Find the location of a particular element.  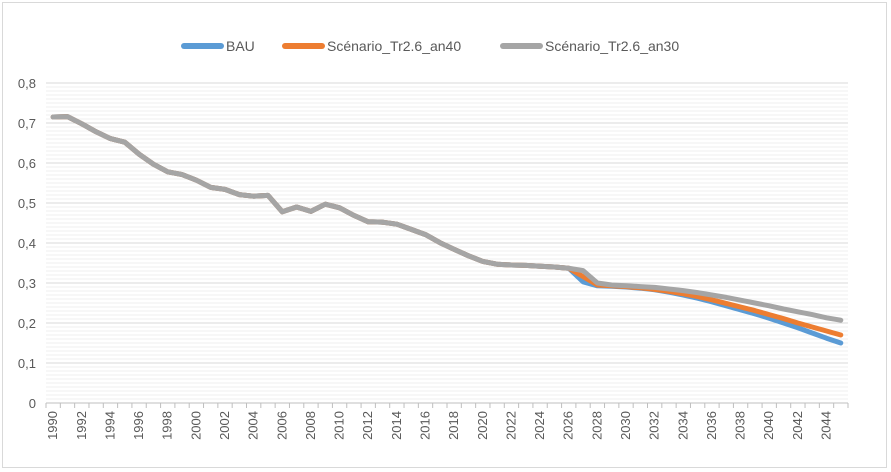

x-tick-label: 2032 is located at coordinates (654, 425).